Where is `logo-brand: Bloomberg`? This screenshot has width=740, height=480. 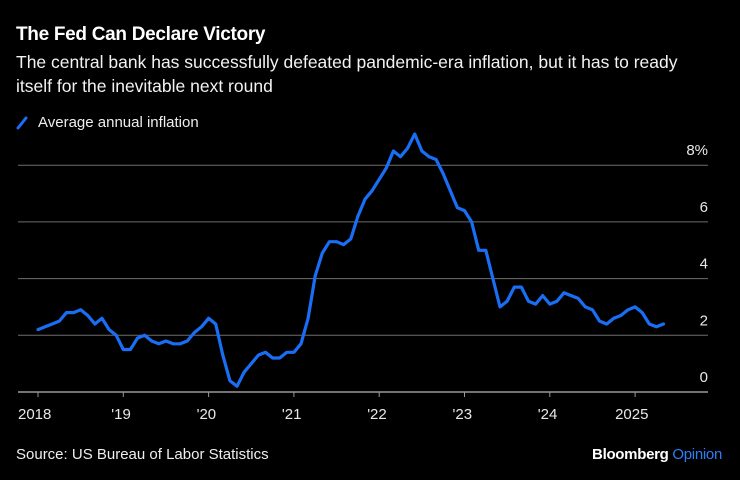
logo-brand: Bloomberg is located at coordinates (630, 454).